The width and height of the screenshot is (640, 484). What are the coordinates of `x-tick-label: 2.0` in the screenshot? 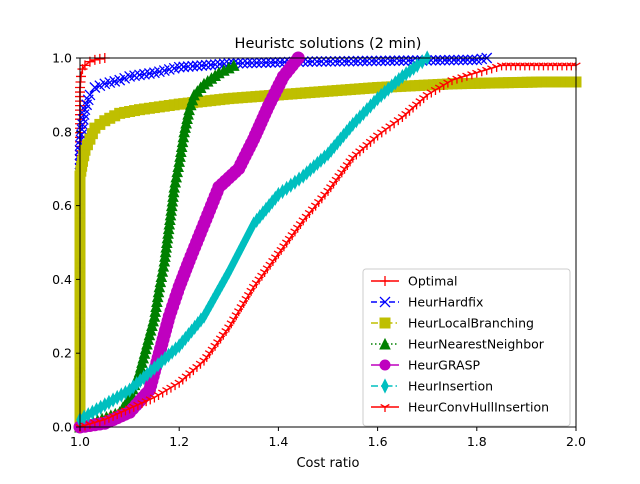 It's located at (576, 441).